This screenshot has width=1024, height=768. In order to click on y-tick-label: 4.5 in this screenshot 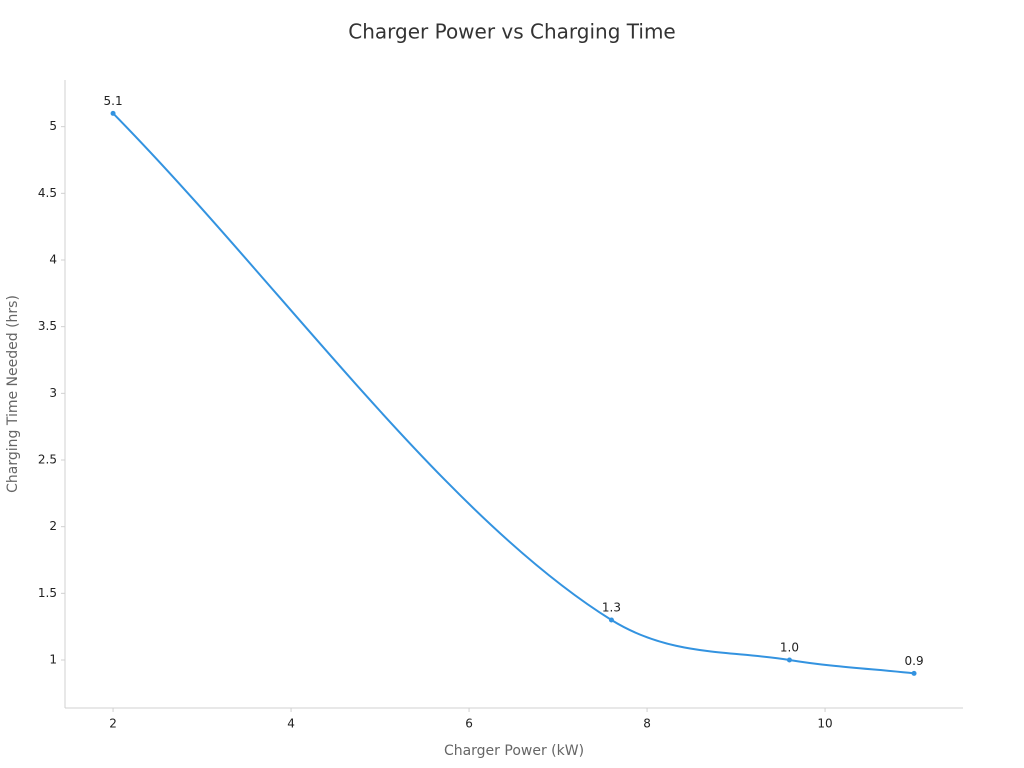, I will do `click(47, 193)`.